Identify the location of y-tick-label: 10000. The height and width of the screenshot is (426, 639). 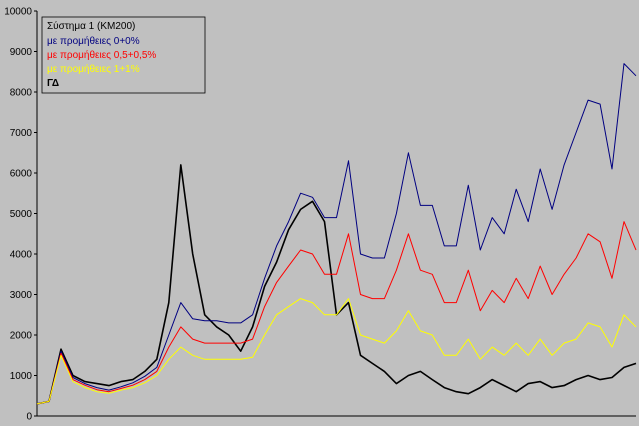
(18, 12).